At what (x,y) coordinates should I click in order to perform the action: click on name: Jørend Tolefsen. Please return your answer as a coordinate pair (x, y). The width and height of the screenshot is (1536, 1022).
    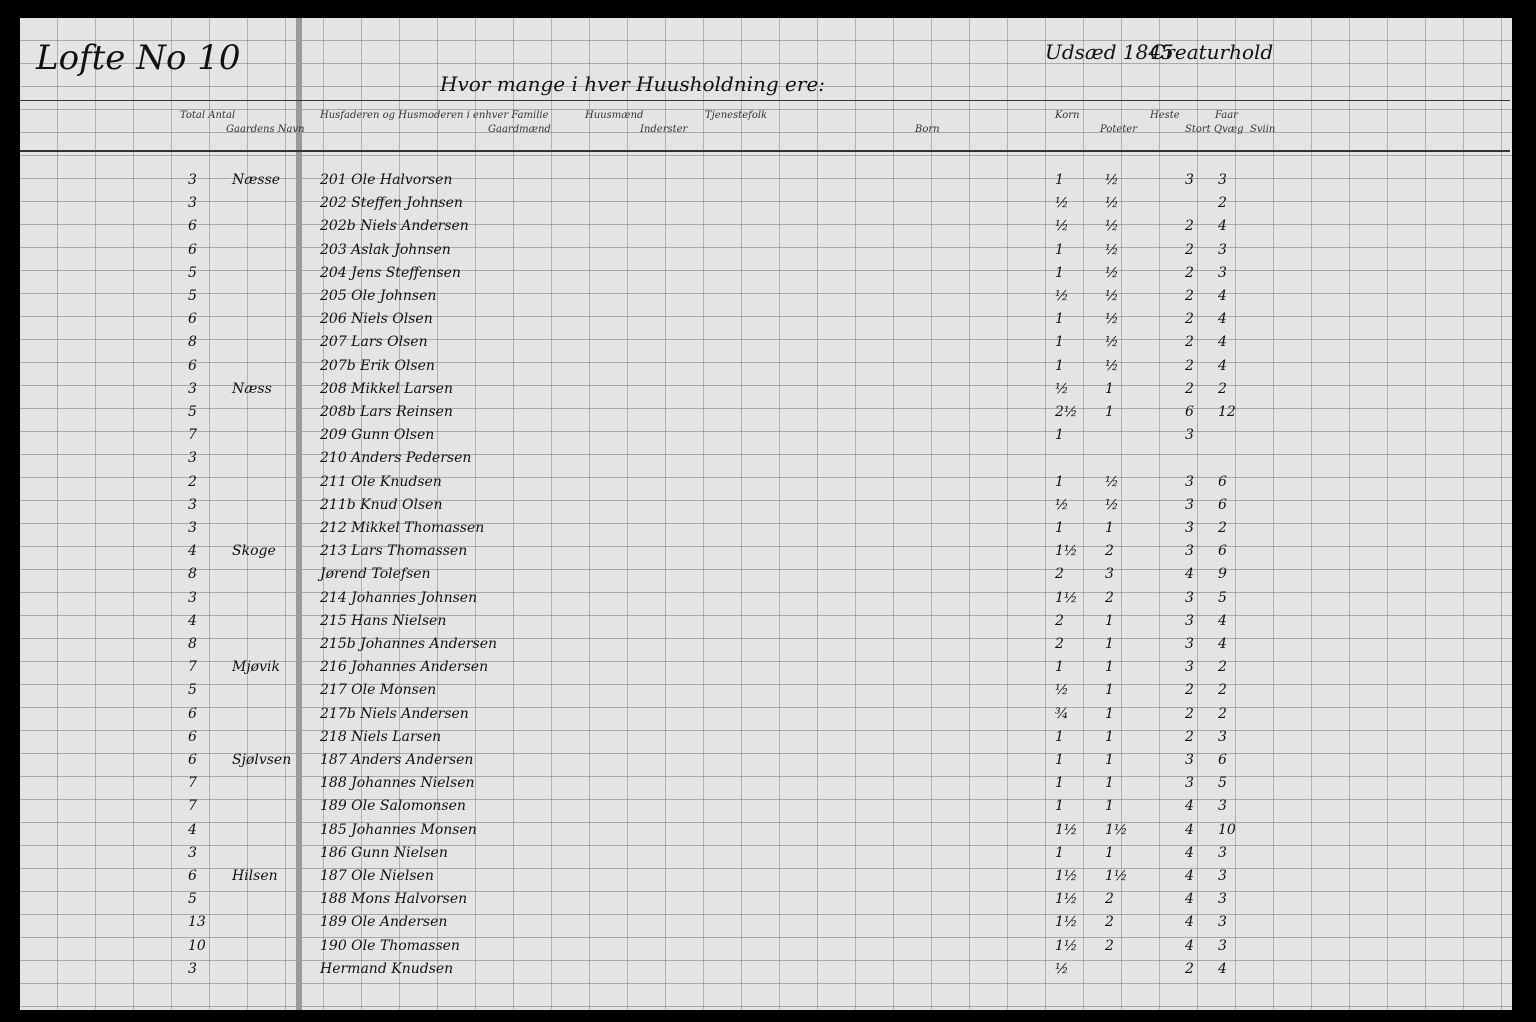
    Looking at the image, I should click on (375, 574).